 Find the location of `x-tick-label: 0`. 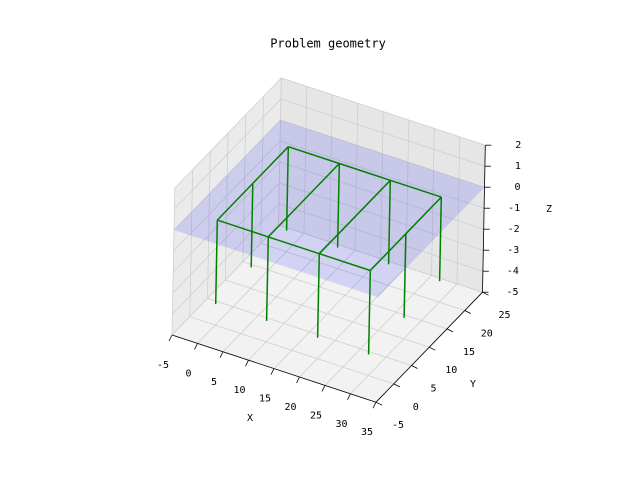

x-tick-label: 0 is located at coordinates (188, 373).